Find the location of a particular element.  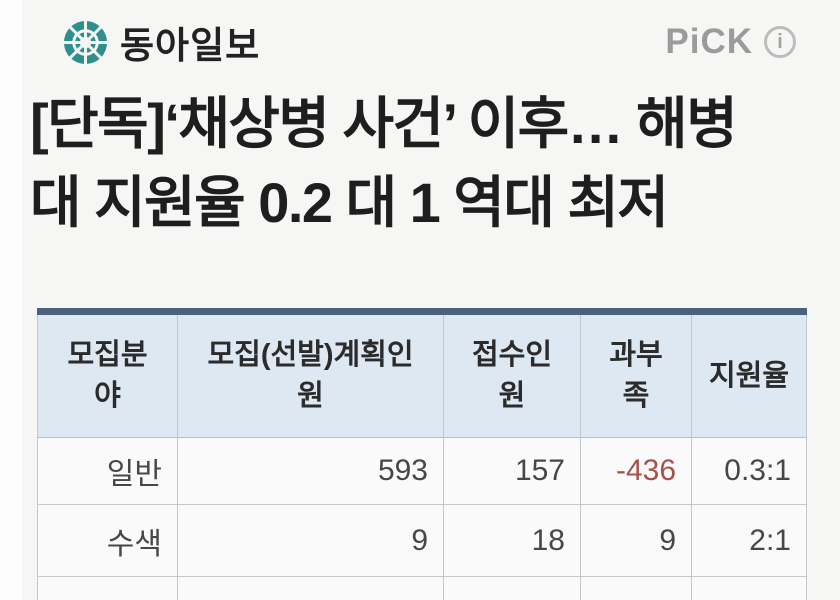

col-header-shortfall: 과부 족 is located at coordinates (636, 374).